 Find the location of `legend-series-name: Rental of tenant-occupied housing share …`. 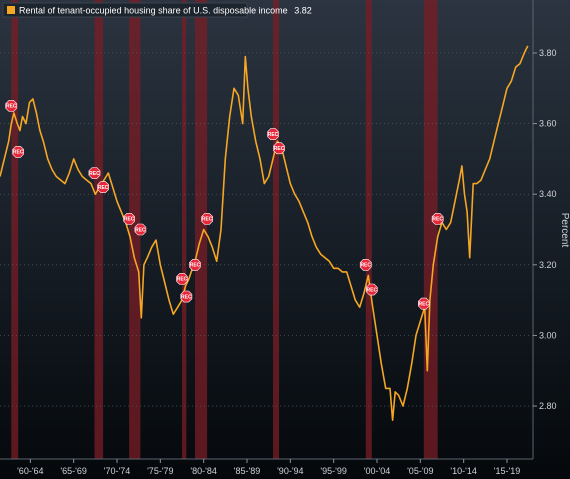

legend-series-name: Rental of tenant-occupied housing share … is located at coordinates (153, 11).